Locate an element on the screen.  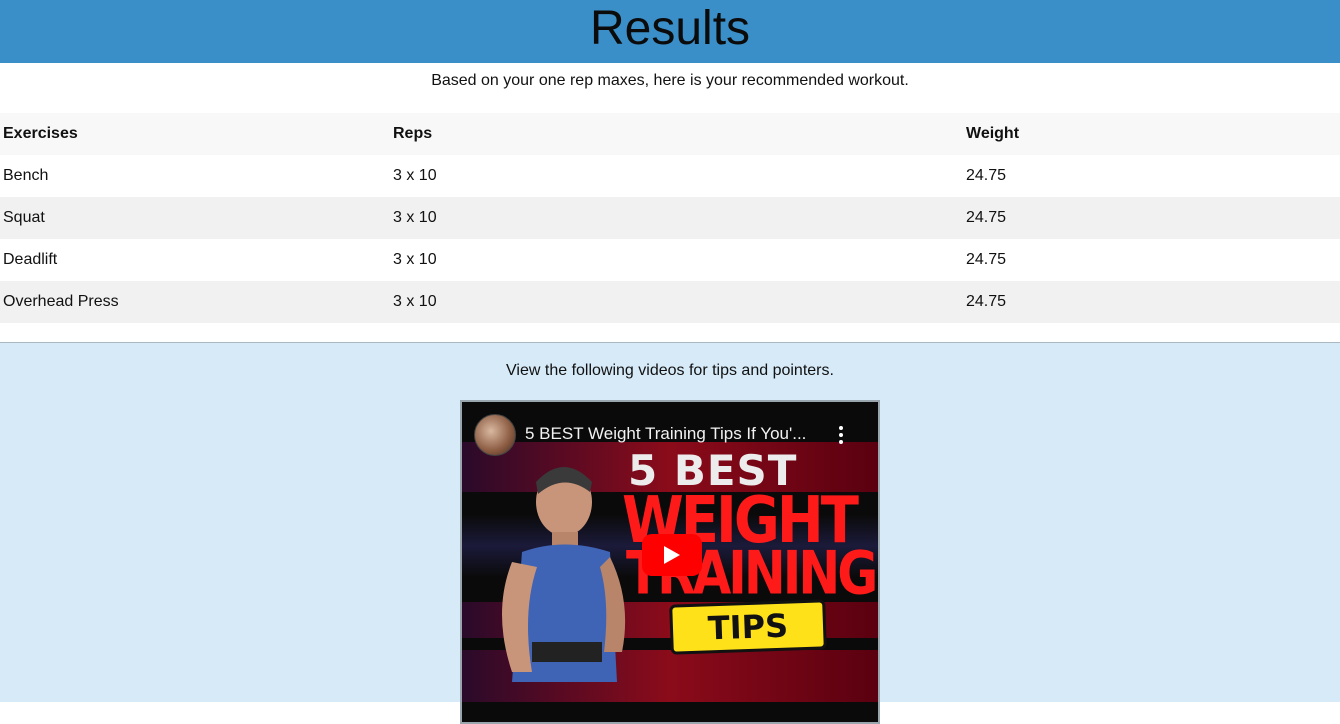
column-header-weight: Weight is located at coordinates (993, 133).